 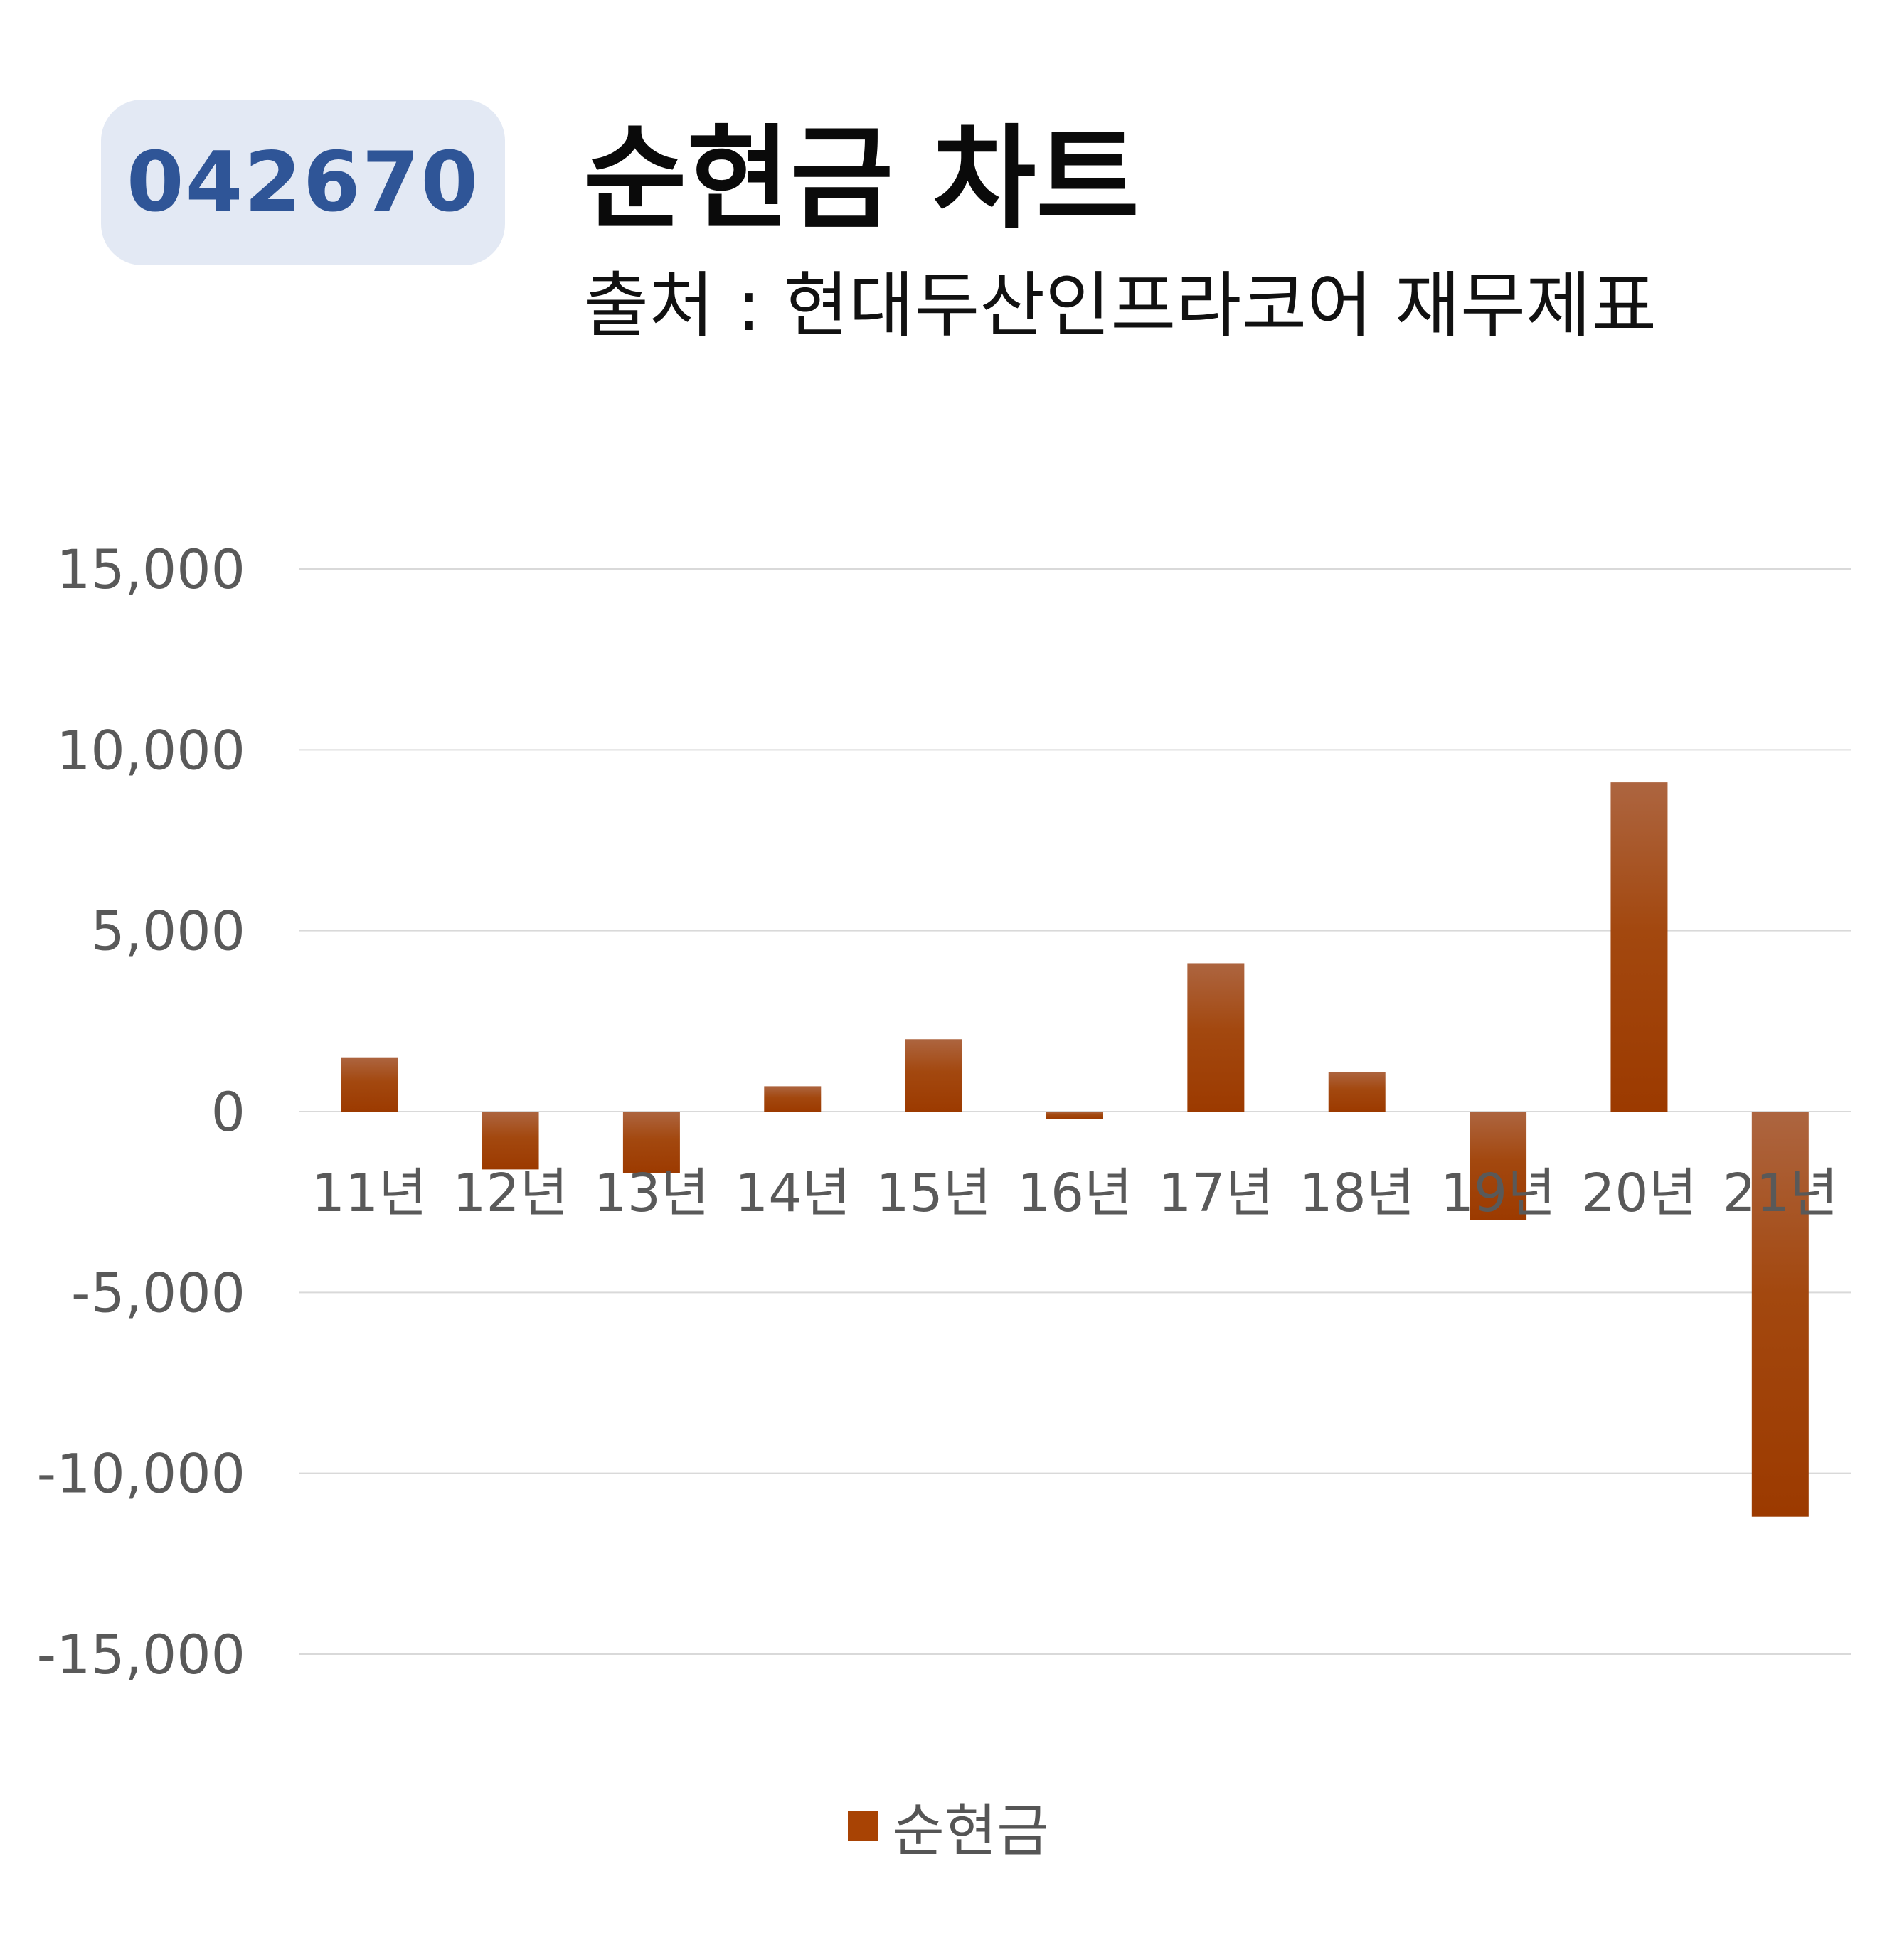 What do you see at coordinates (228, 1112) in the screenshot?
I see `y-tick-label: 0` at bounding box center [228, 1112].